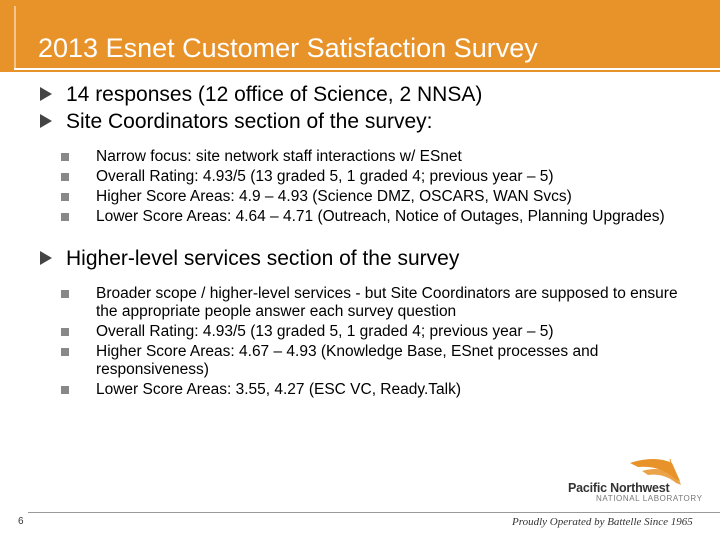 Image resolution: width=720 pixels, height=540 pixels. What do you see at coordinates (655, 471) in the screenshot?
I see `pnnl-logo-icon` at bounding box center [655, 471].